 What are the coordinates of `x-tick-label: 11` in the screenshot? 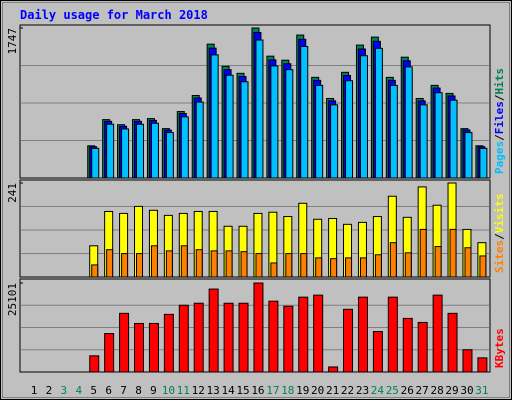 It's located at (183, 390).